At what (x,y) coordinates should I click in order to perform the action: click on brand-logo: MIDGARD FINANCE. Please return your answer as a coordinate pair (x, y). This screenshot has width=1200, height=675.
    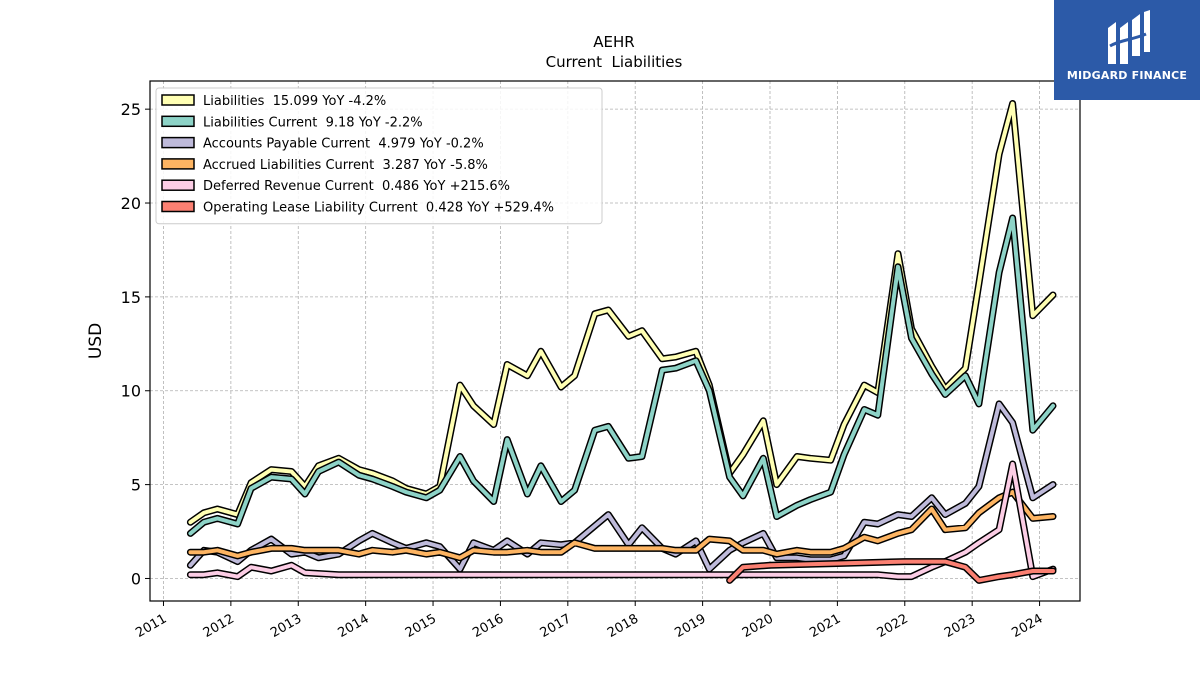
    Looking at the image, I should click on (1127, 50).